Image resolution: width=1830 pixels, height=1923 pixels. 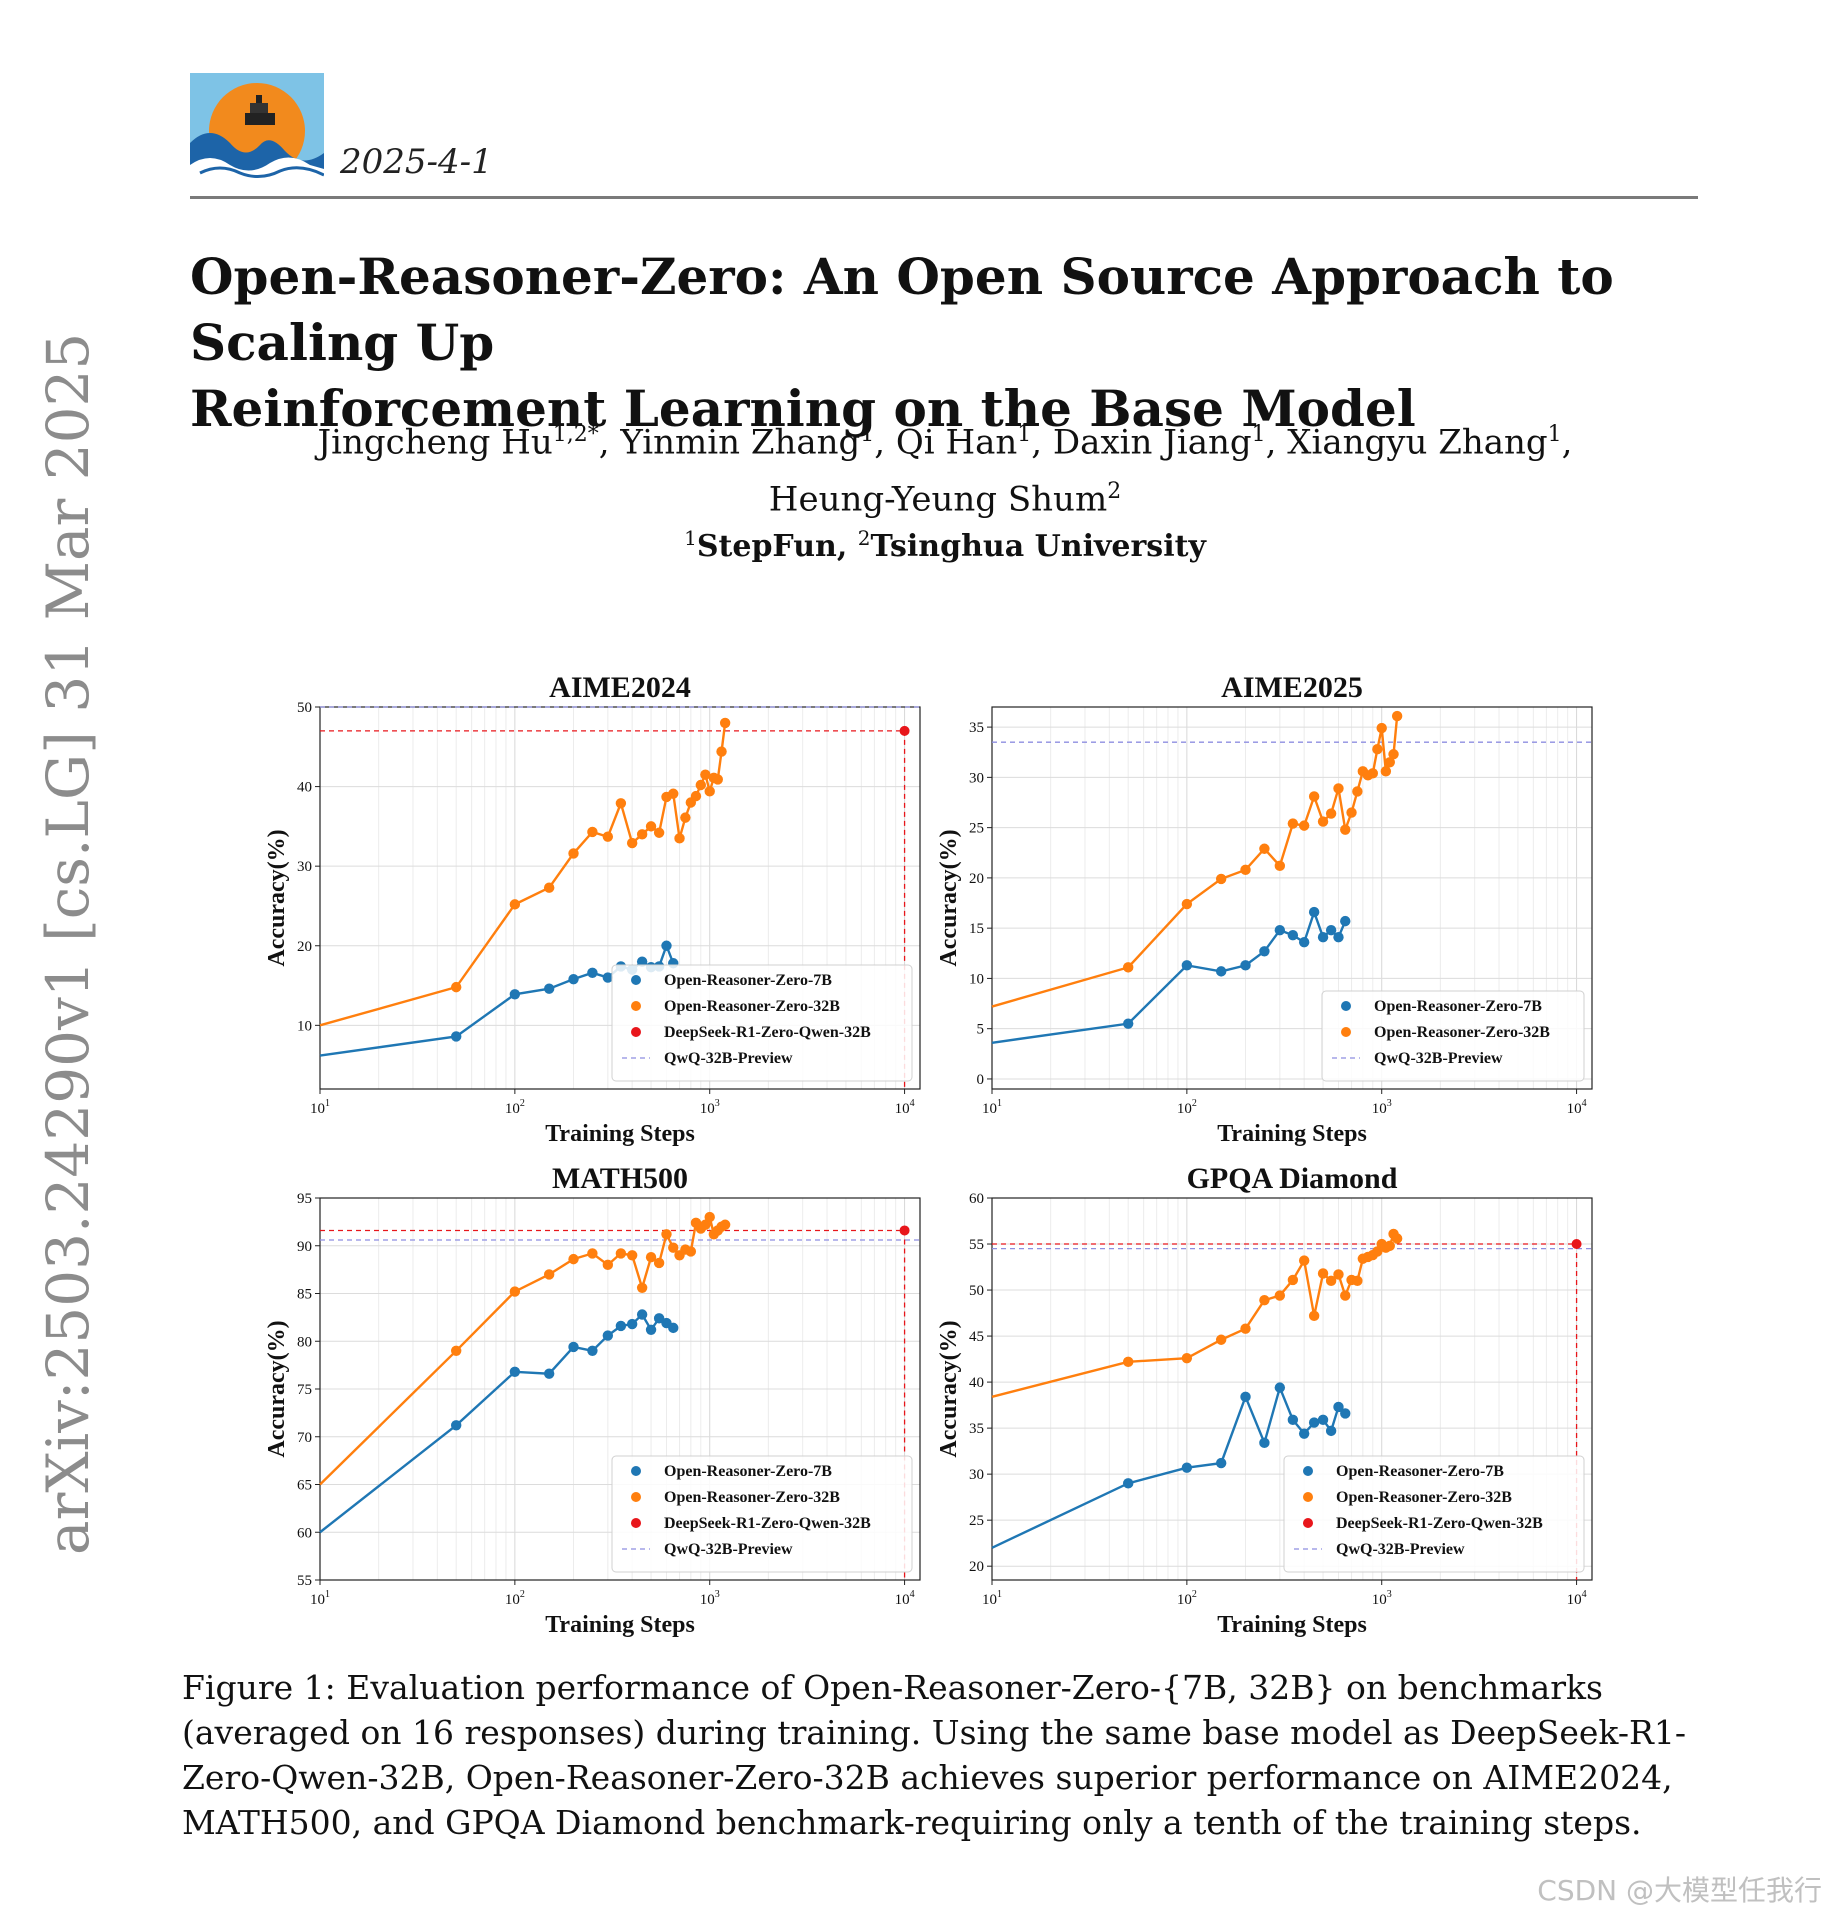 I want to click on header-date: 2025-4-1, so click(x=416, y=162).